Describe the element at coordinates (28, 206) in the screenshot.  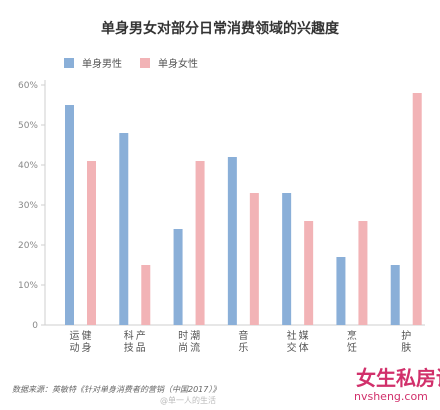
I see `y-tick-label: 30%` at that location.